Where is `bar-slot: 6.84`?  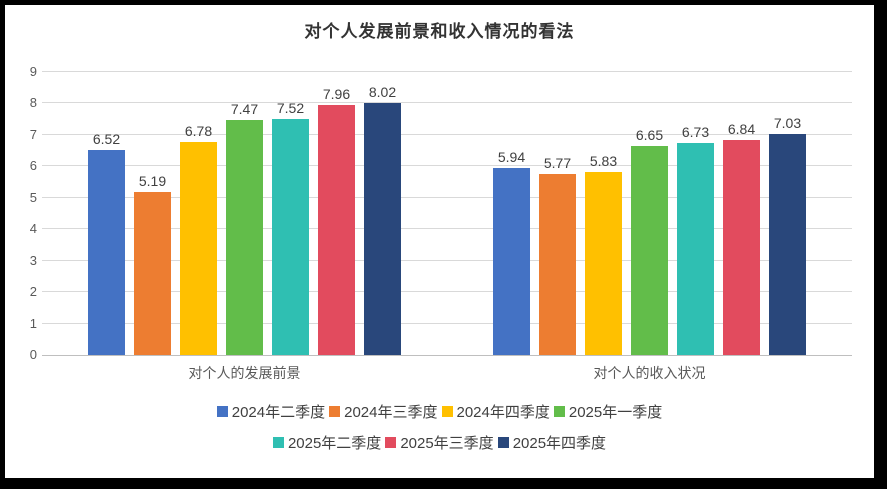
bar-slot: 6.84 is located at coordinates (741, 213).